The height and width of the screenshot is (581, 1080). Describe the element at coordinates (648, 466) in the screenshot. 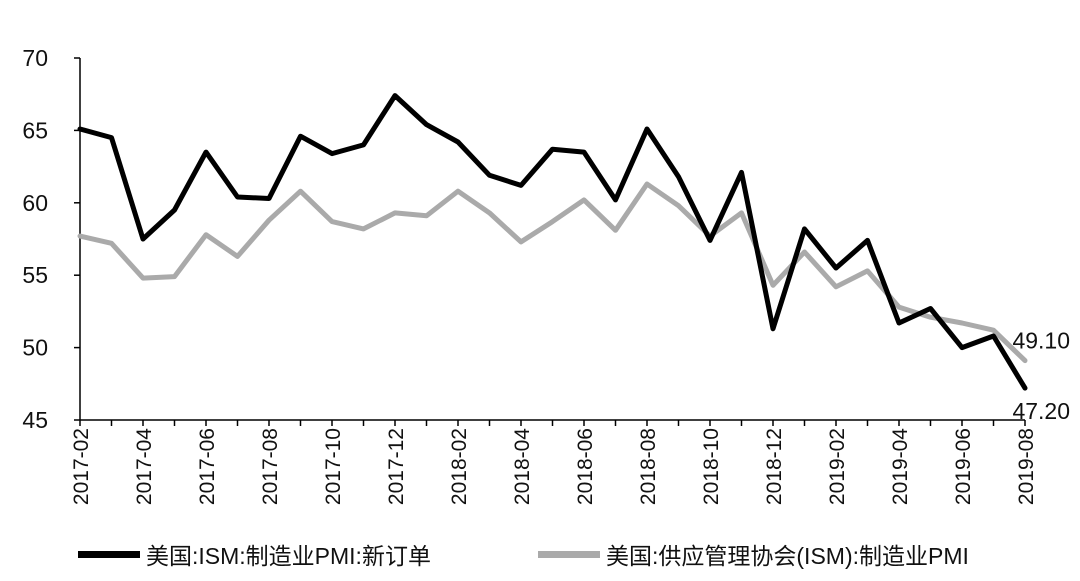

I see `x-tick-label: 2018-08` at that location.